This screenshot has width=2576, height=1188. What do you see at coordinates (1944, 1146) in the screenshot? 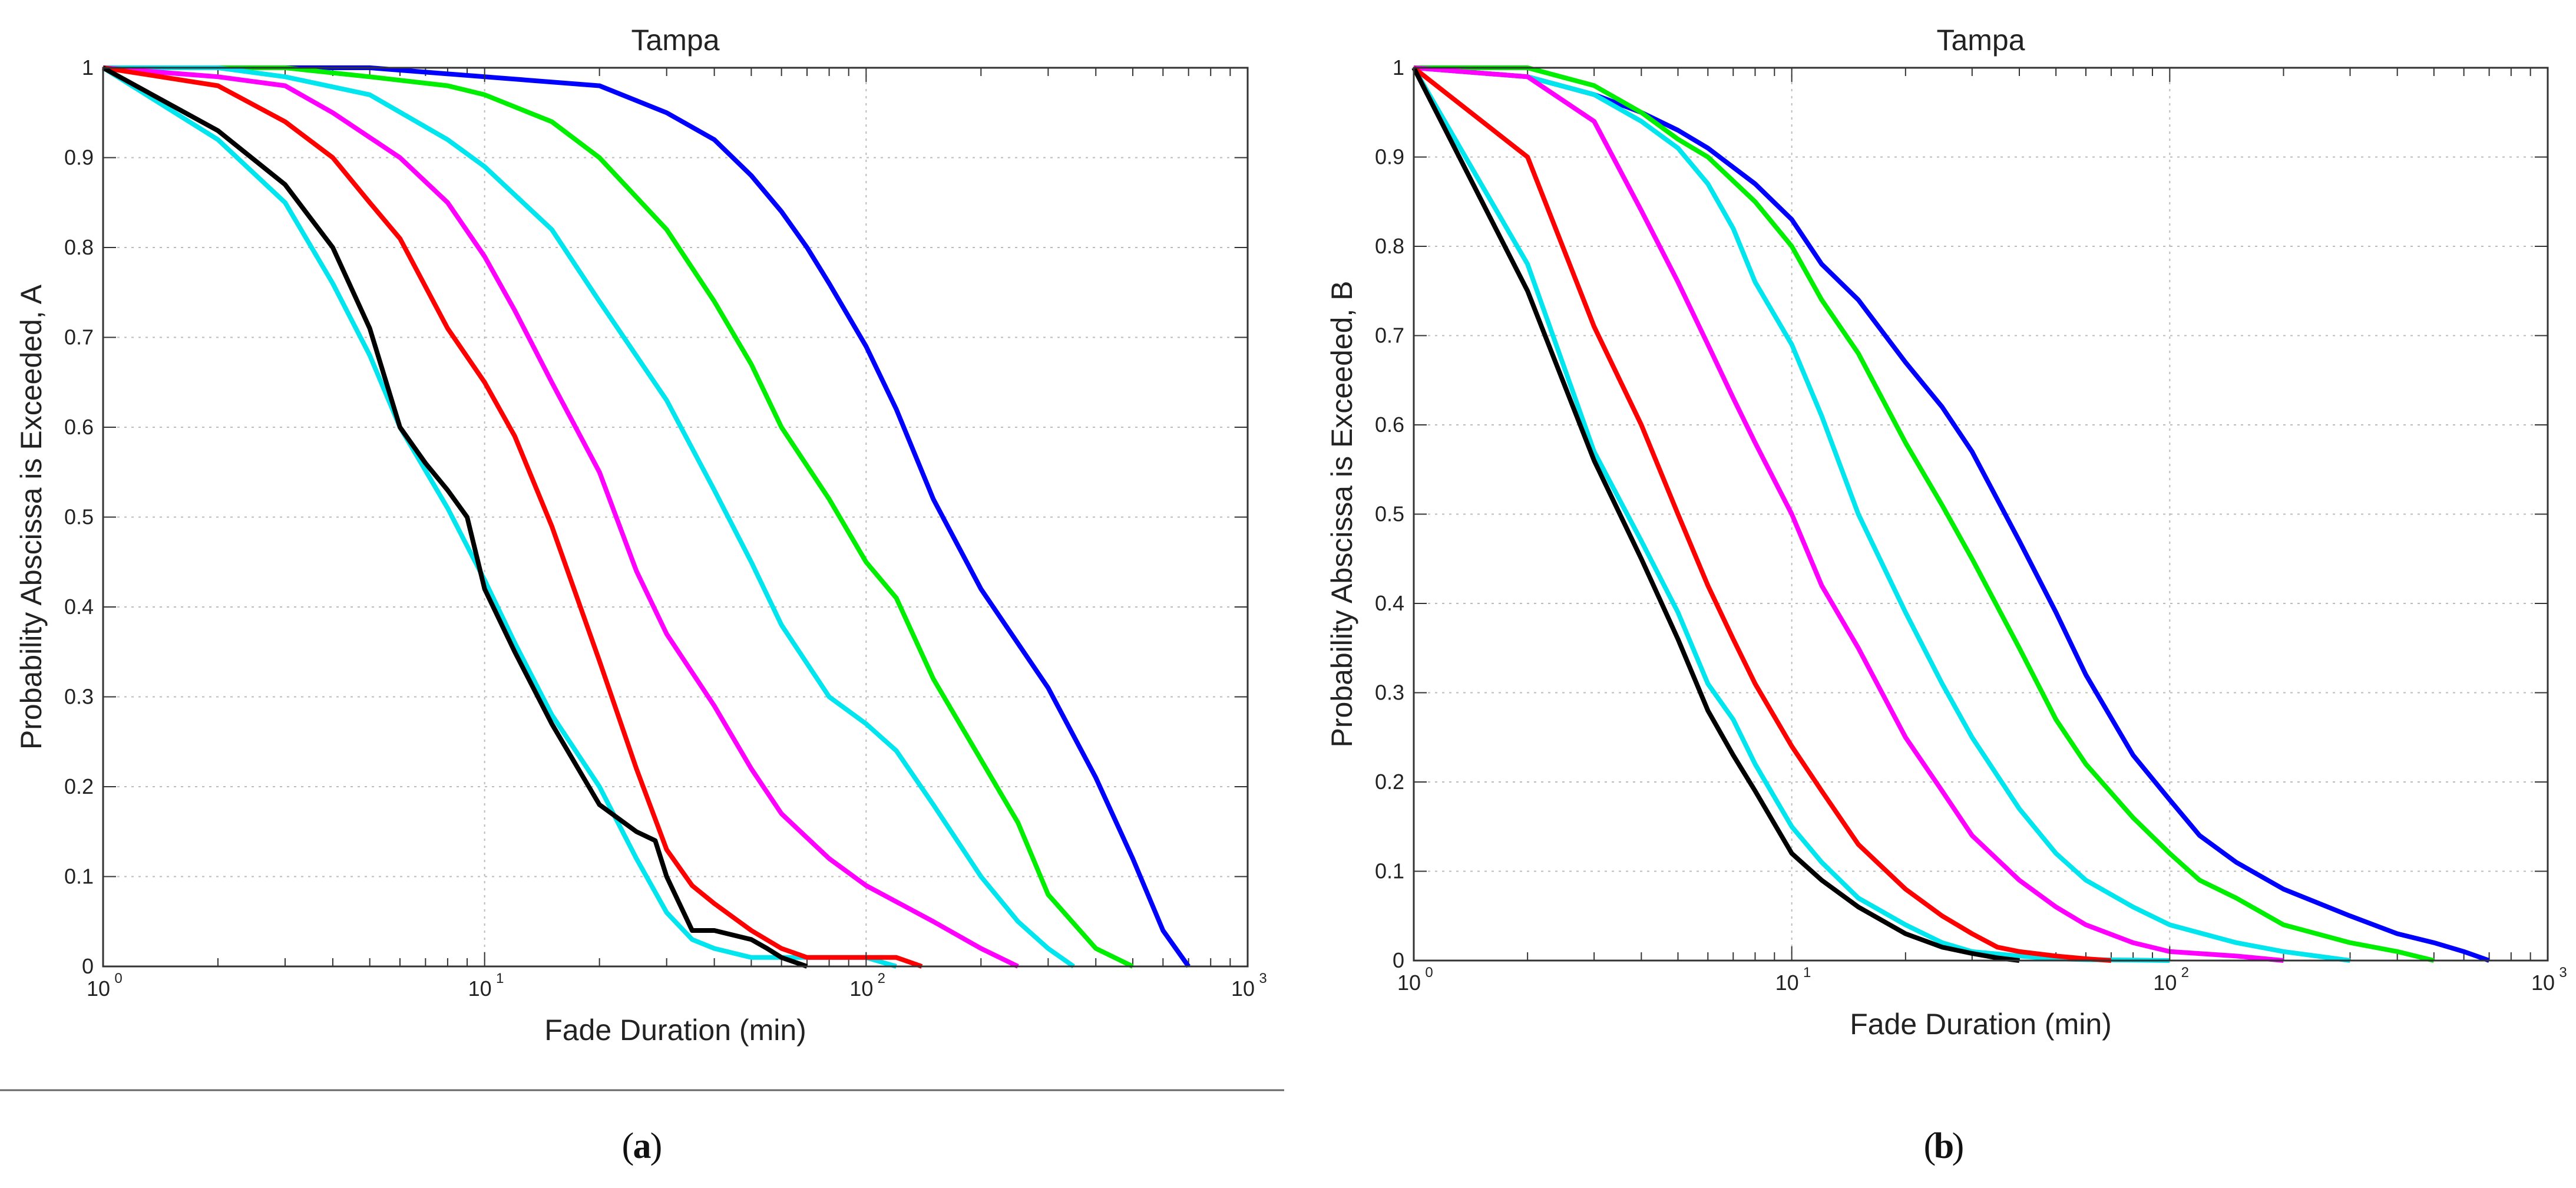
I see `panel-b-caption-letter: b` at bounding box center [1944, 1146].